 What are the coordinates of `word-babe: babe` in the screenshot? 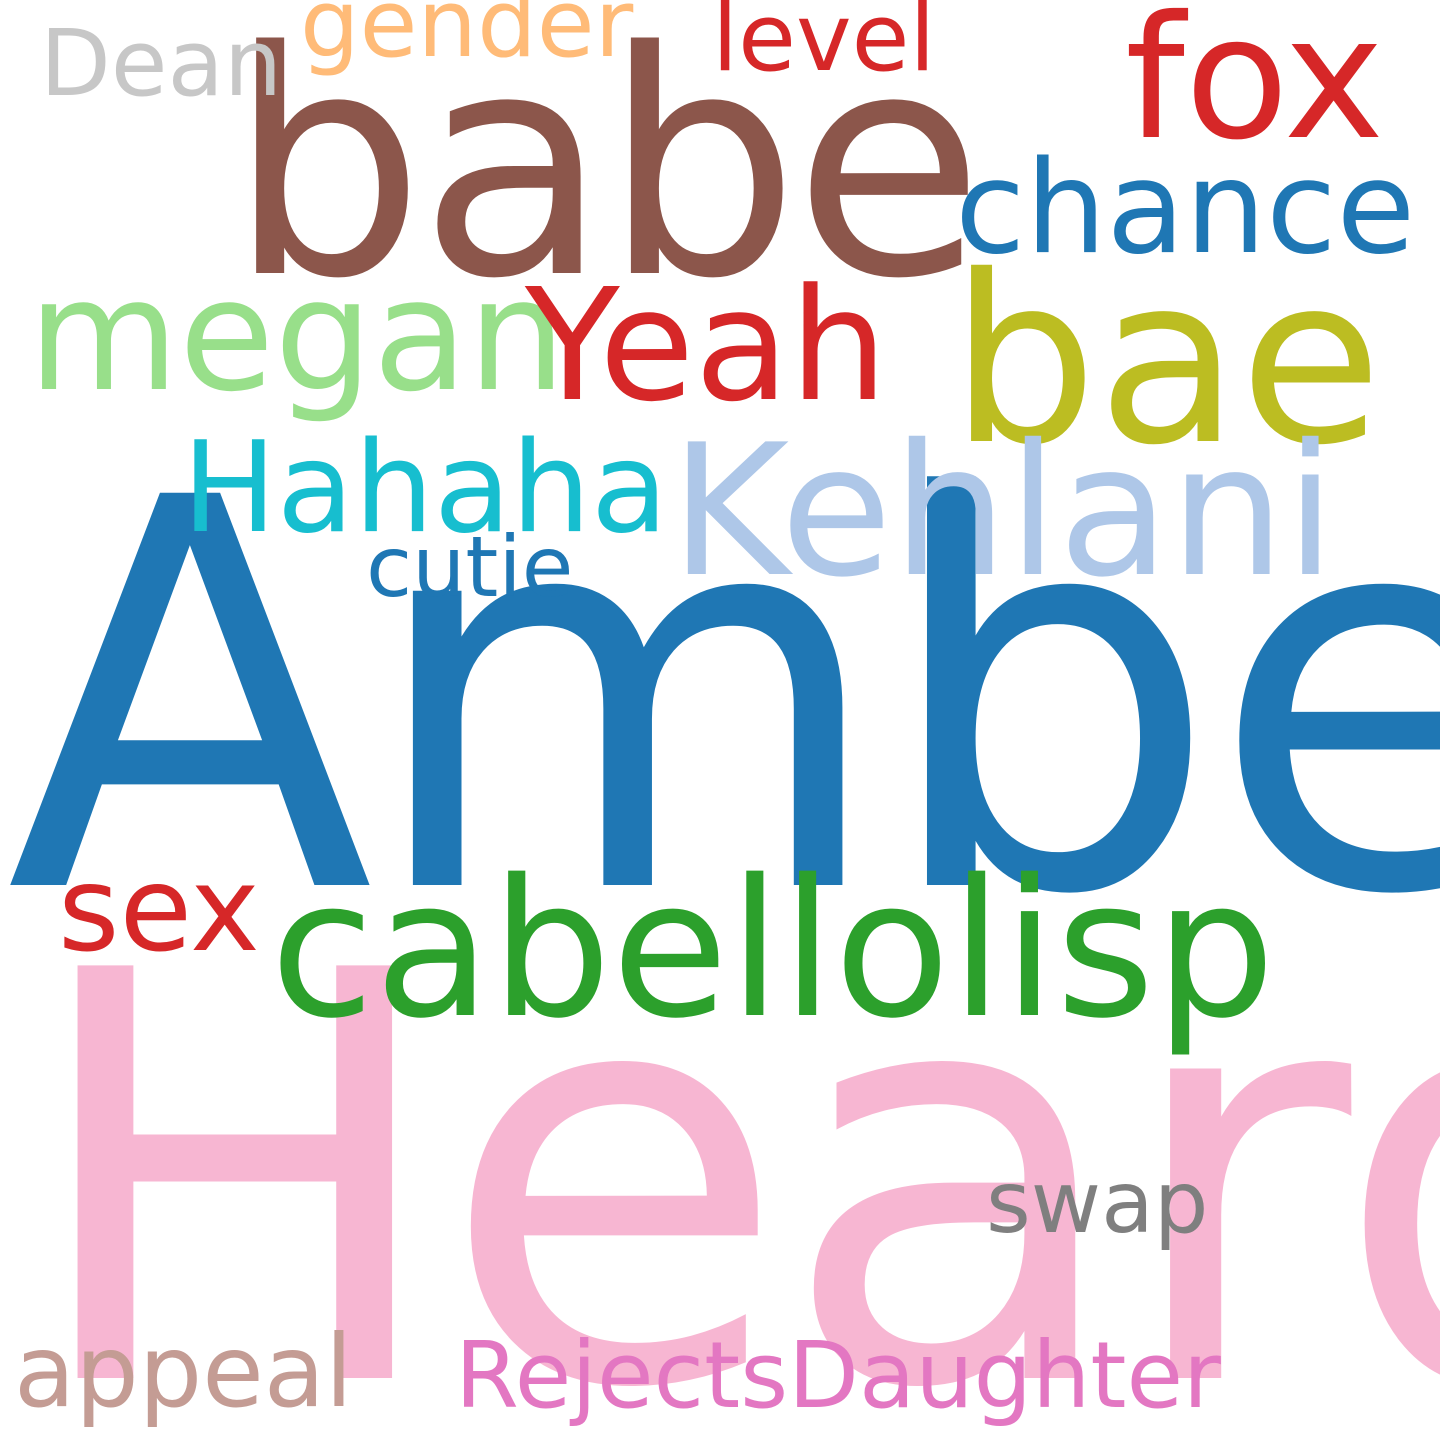 It's located at (606, 173).